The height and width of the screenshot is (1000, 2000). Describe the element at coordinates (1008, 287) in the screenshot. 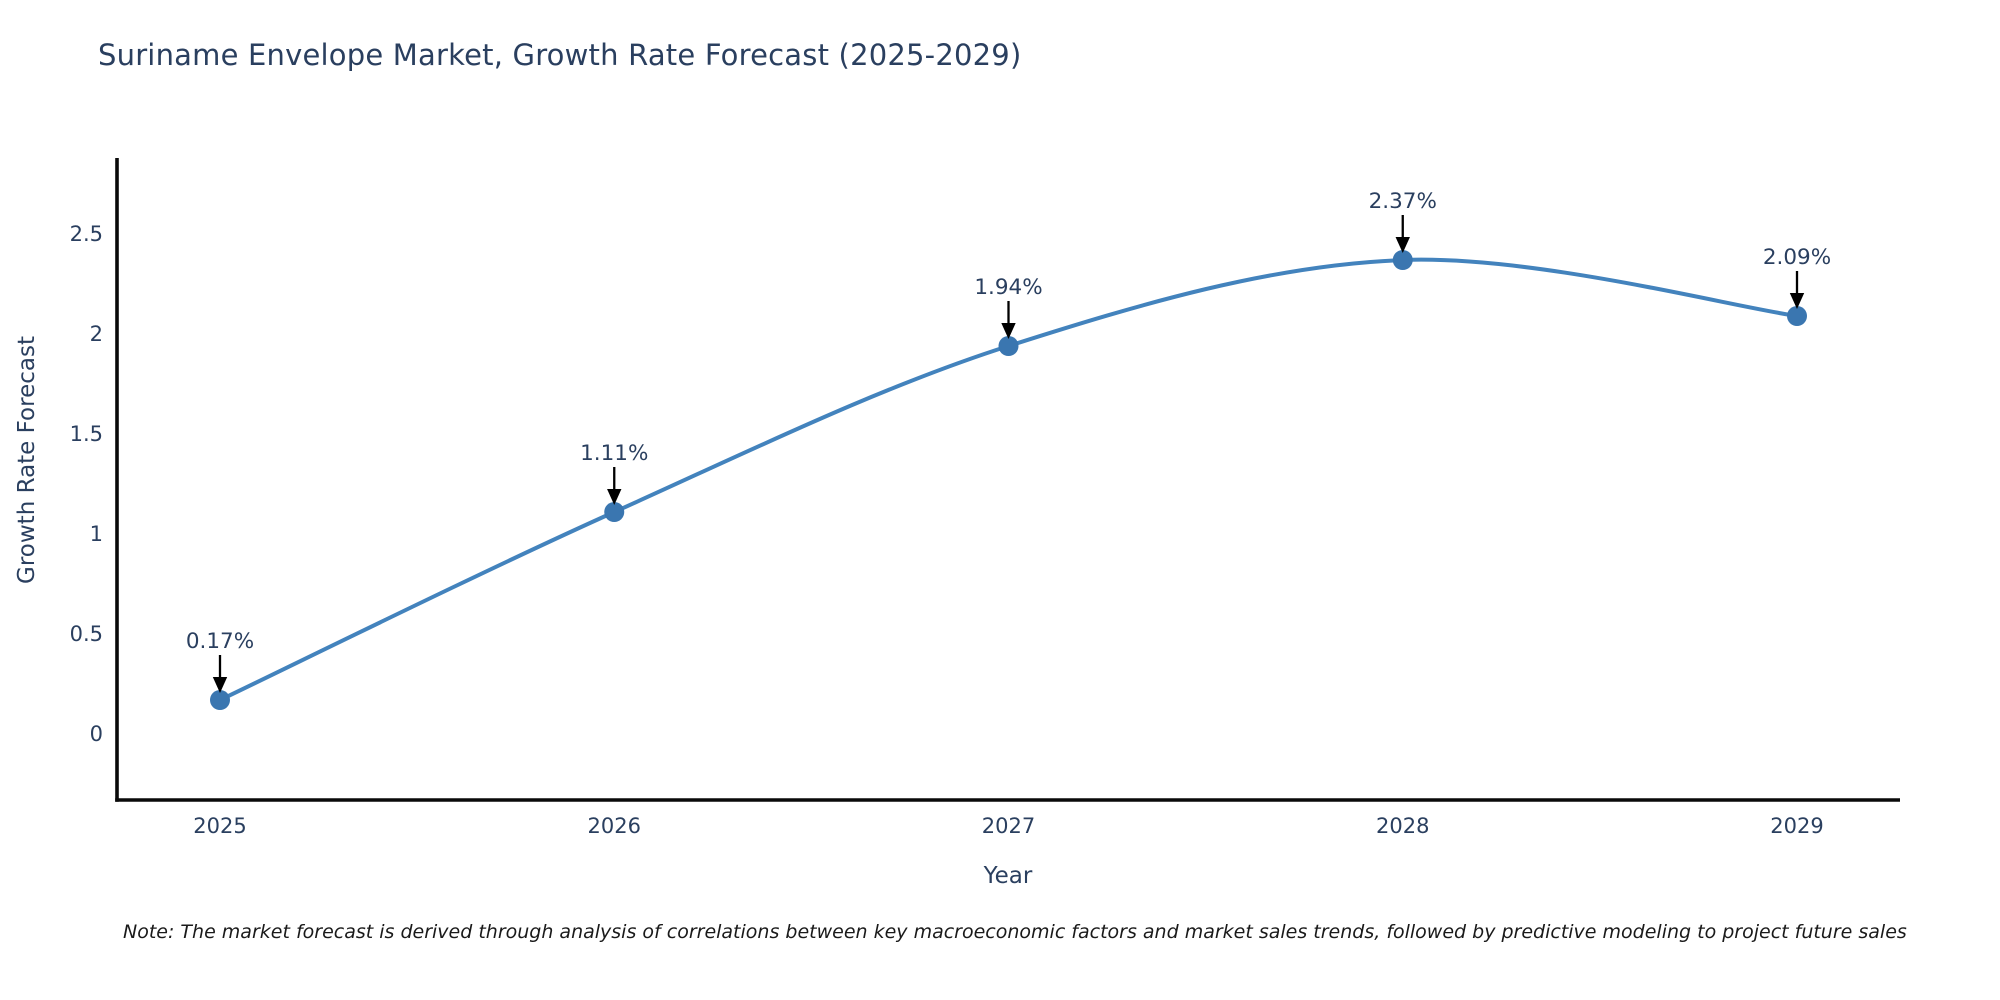

I see `point-value-label: 1.94%` at that location.